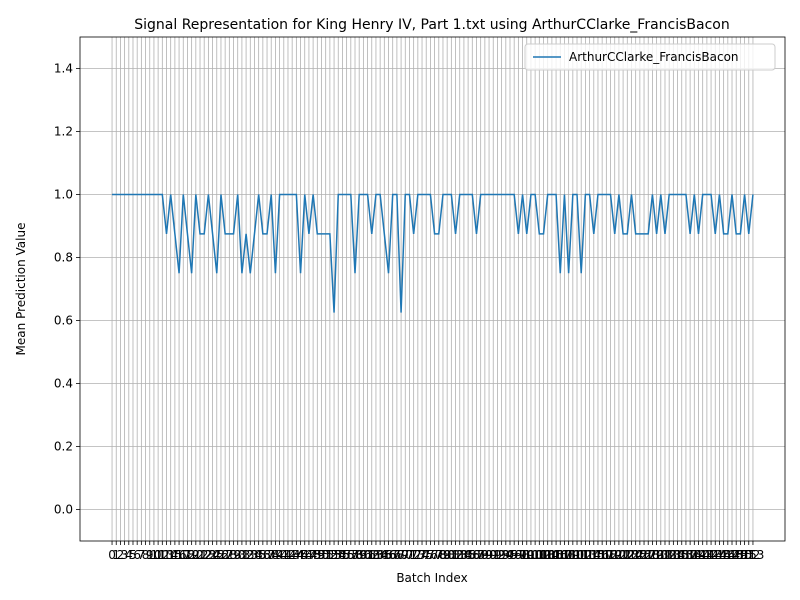 This screenshot has width=800, height=600. I want to click on x-tick-label: 48, so click(312, 555).